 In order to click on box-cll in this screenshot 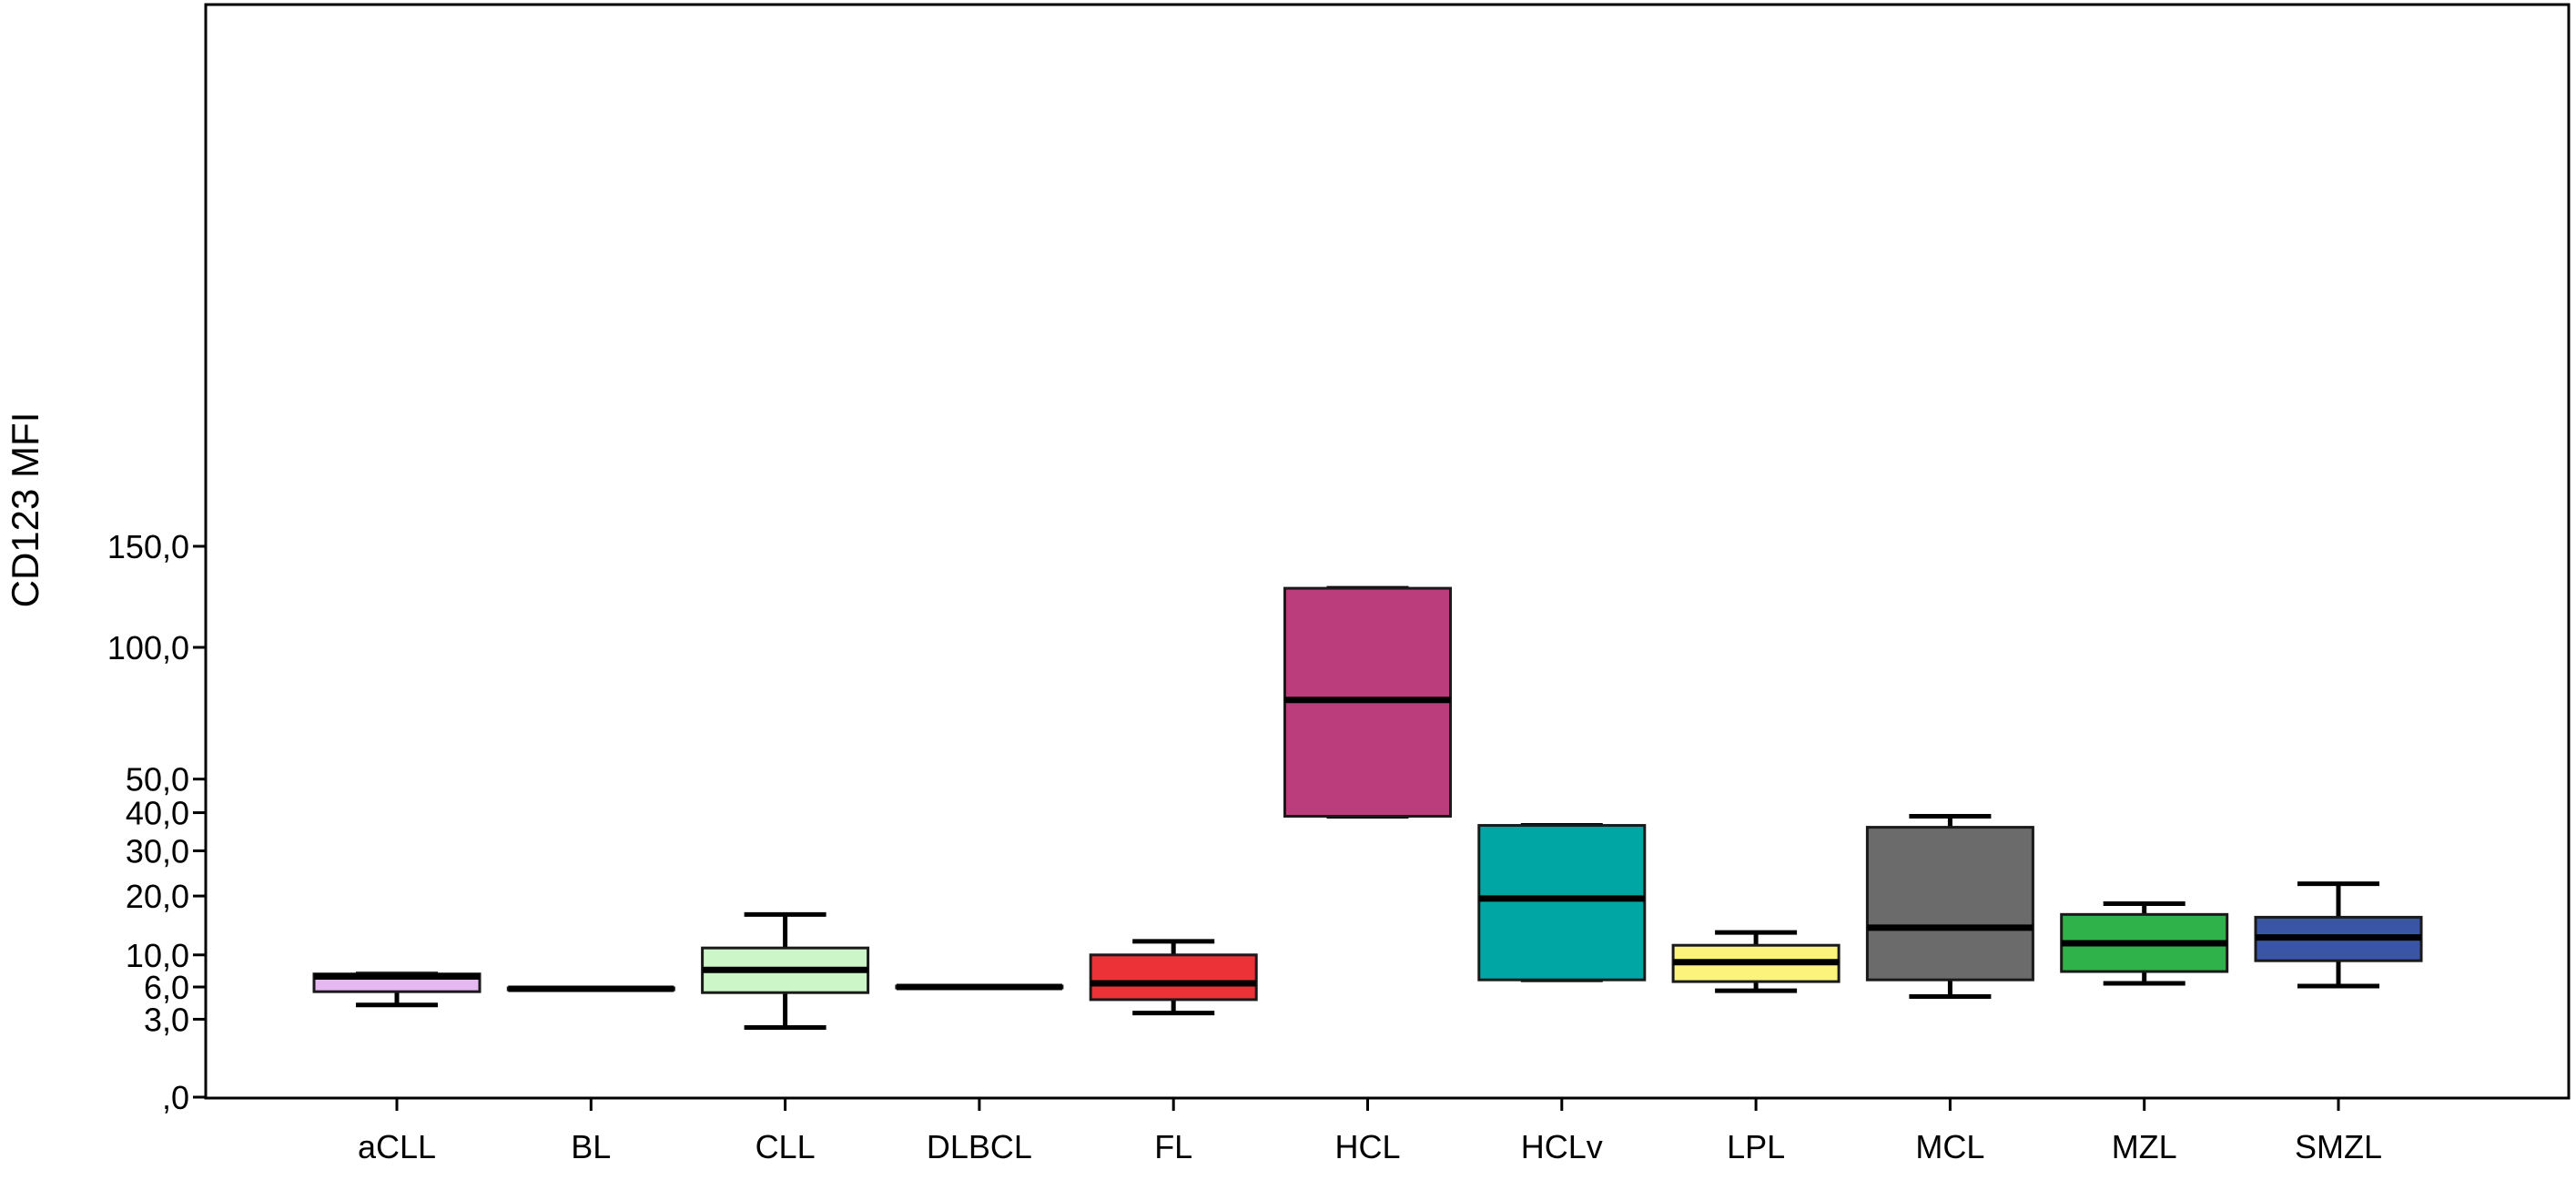, I will do `click(785, 970)`.